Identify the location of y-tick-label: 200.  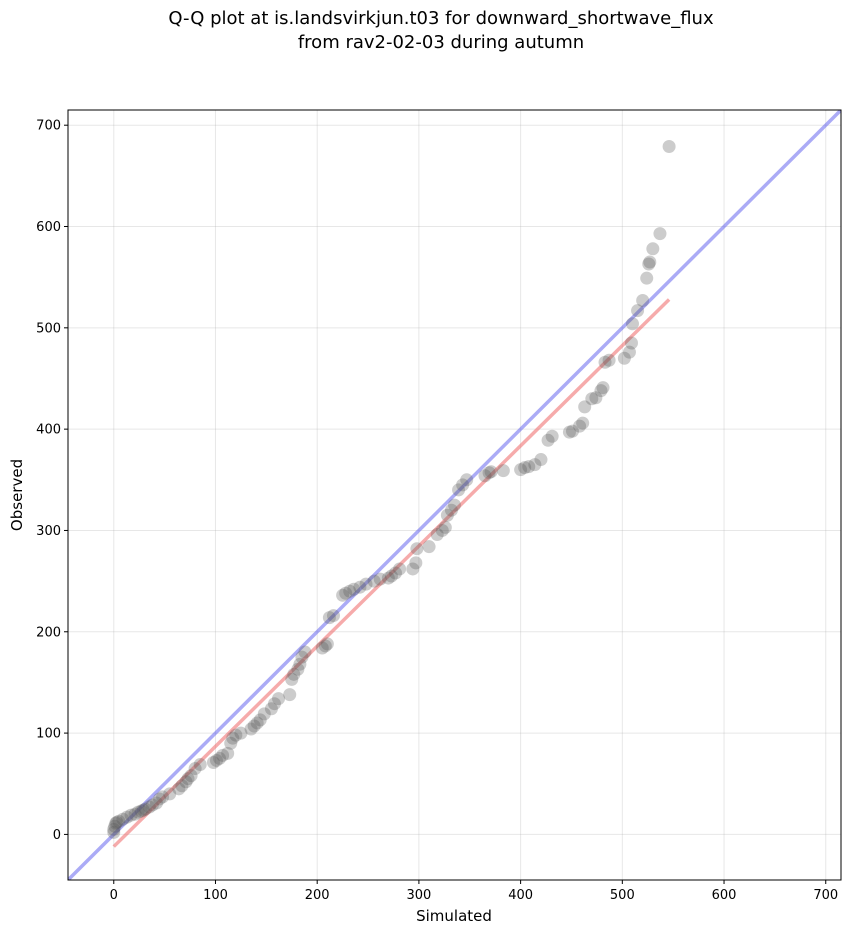
(48, 632).